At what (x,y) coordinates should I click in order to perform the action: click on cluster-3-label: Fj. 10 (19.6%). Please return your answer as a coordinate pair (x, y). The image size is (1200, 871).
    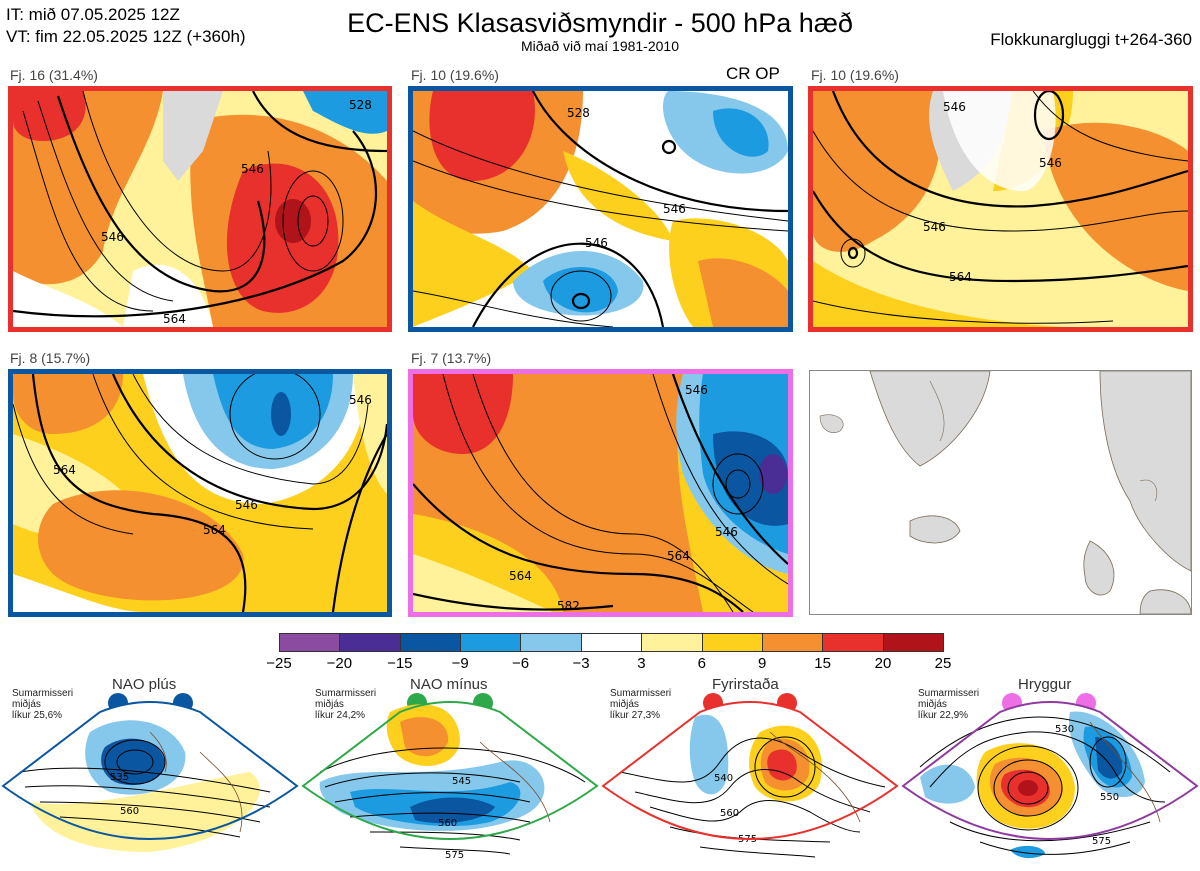
    Looking at the image, I should click on (855, 75).